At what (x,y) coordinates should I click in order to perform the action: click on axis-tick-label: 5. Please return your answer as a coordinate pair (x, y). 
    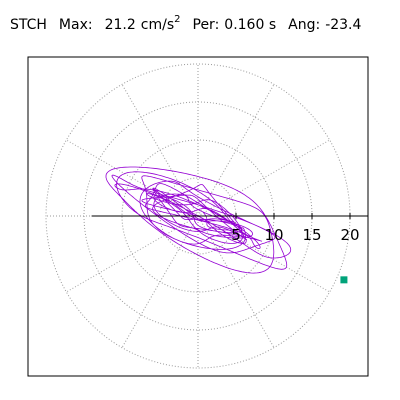
    Looking at the image, I should click on (236, 235).